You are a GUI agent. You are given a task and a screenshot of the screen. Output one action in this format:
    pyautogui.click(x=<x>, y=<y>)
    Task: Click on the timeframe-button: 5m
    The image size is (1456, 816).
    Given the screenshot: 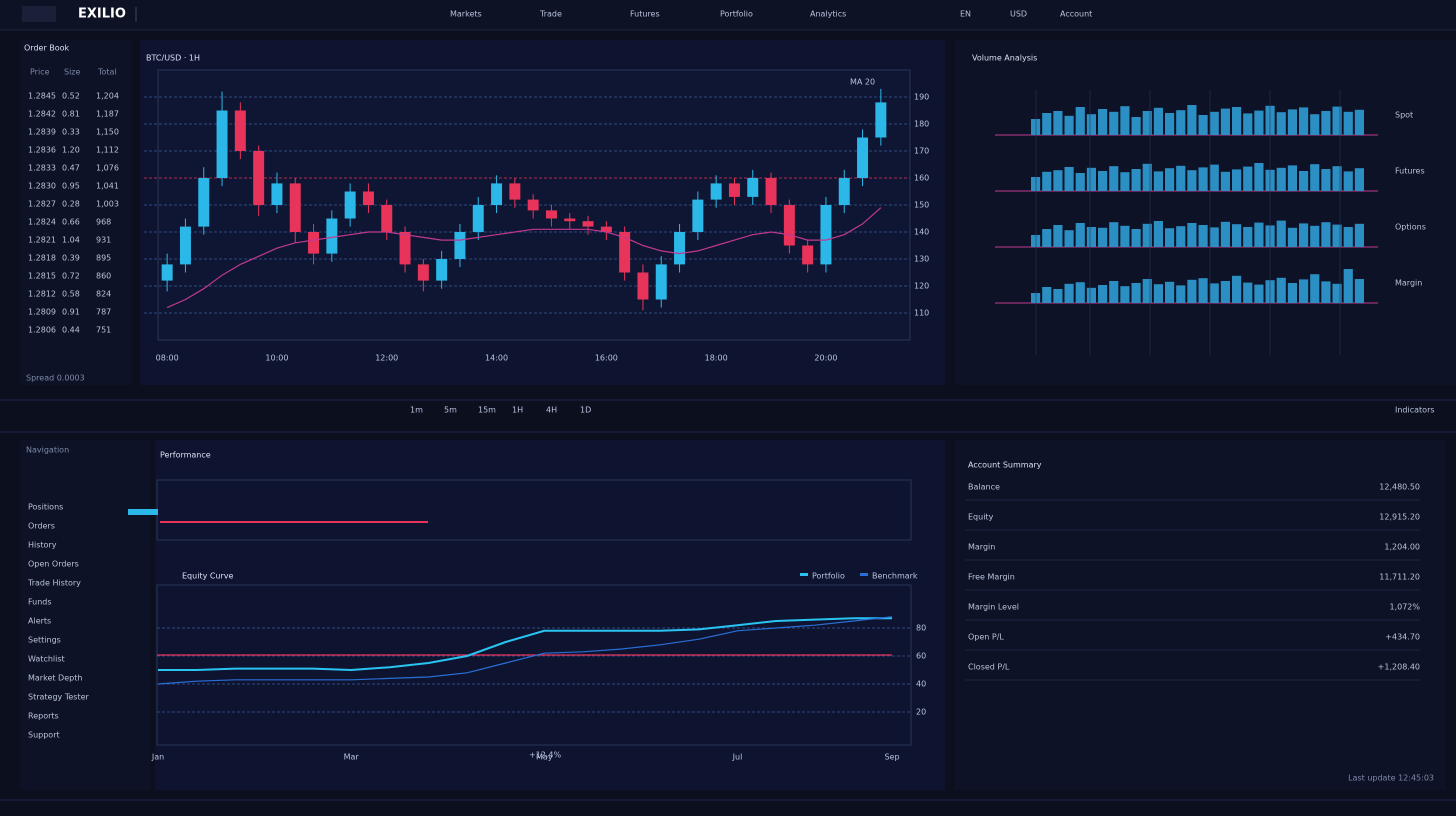 What is the action you would take?
    pyautogui.click(x=450, y=410)
    